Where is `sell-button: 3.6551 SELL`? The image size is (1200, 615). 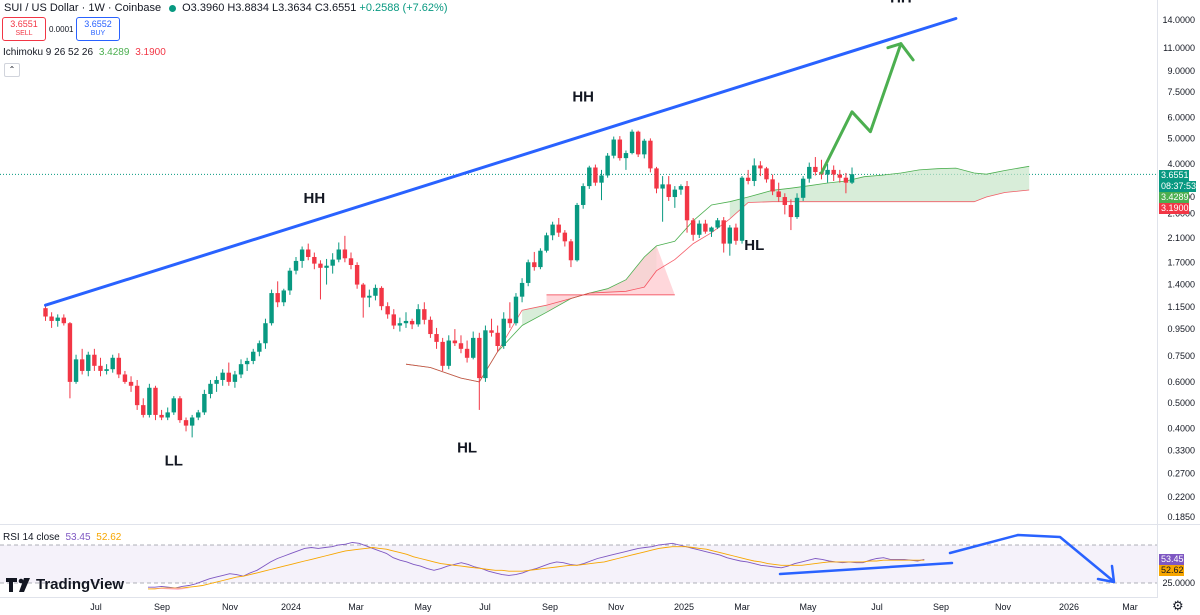
sell-button: 3.6551 SELL is located at coordinates (24, 29).